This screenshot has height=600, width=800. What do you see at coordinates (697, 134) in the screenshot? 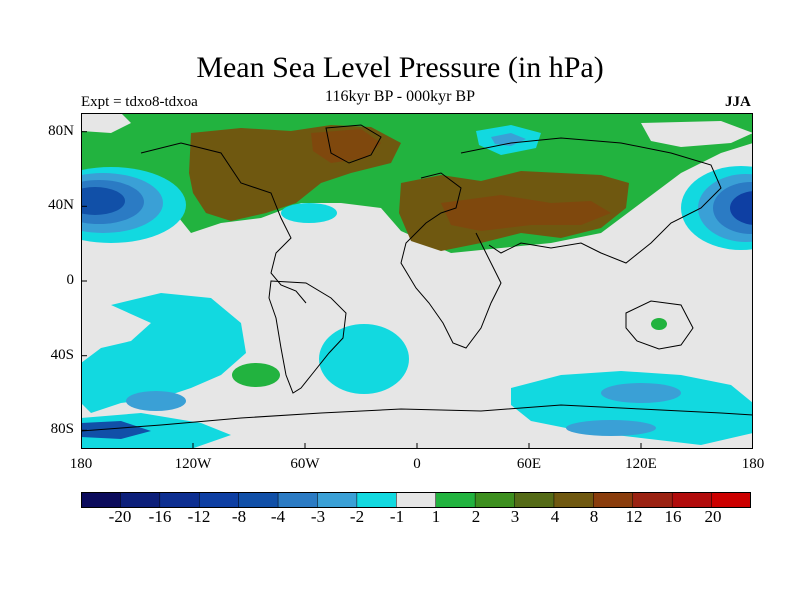
I see `arctic-white-patch` at bounding box center [697, 134].